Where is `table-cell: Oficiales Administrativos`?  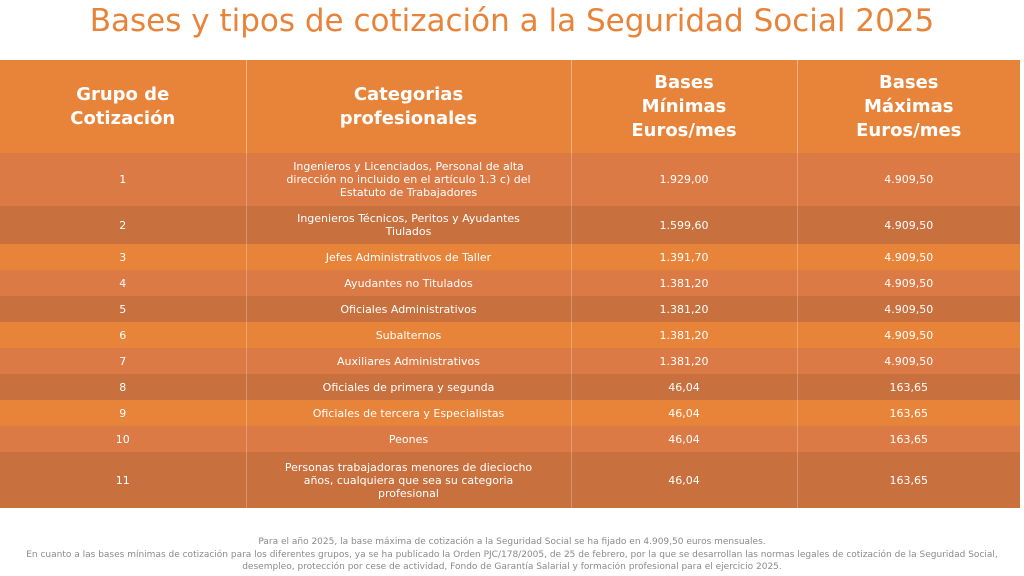
table-cell: Oficiales Administrativos is located at coordinates (409, 309).